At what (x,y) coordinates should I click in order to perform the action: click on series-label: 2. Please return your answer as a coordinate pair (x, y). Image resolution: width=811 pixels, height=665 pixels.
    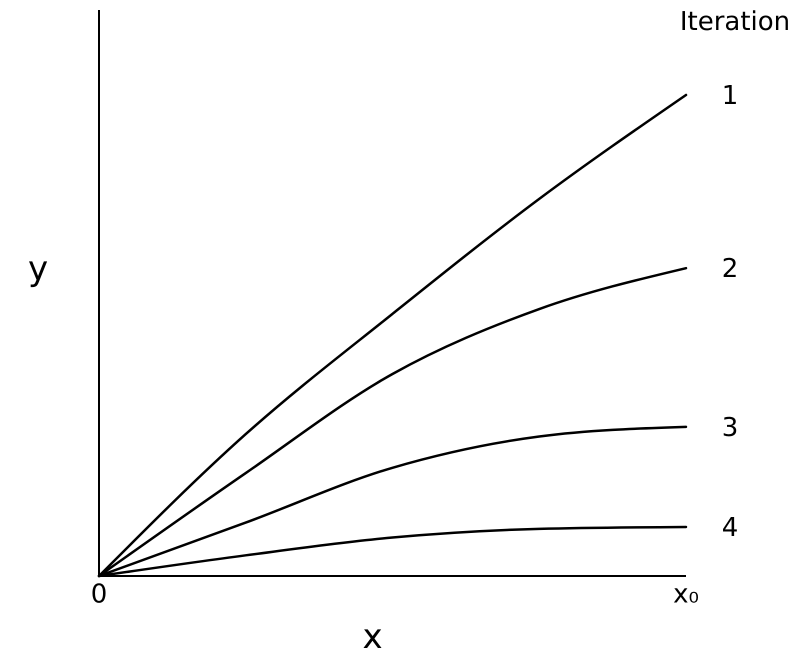
    Looking at the image, I should click on (730, 269).